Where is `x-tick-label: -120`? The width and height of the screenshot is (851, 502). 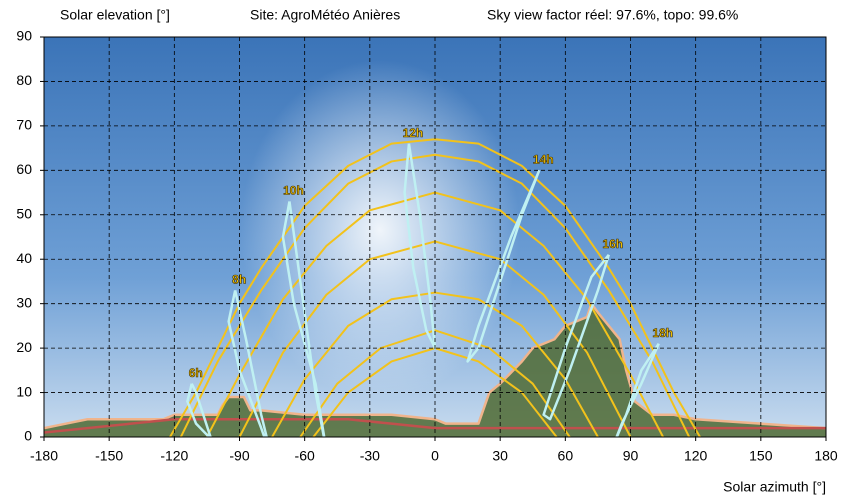 x-tick-label: -120 is located at coordinates (174, 456).